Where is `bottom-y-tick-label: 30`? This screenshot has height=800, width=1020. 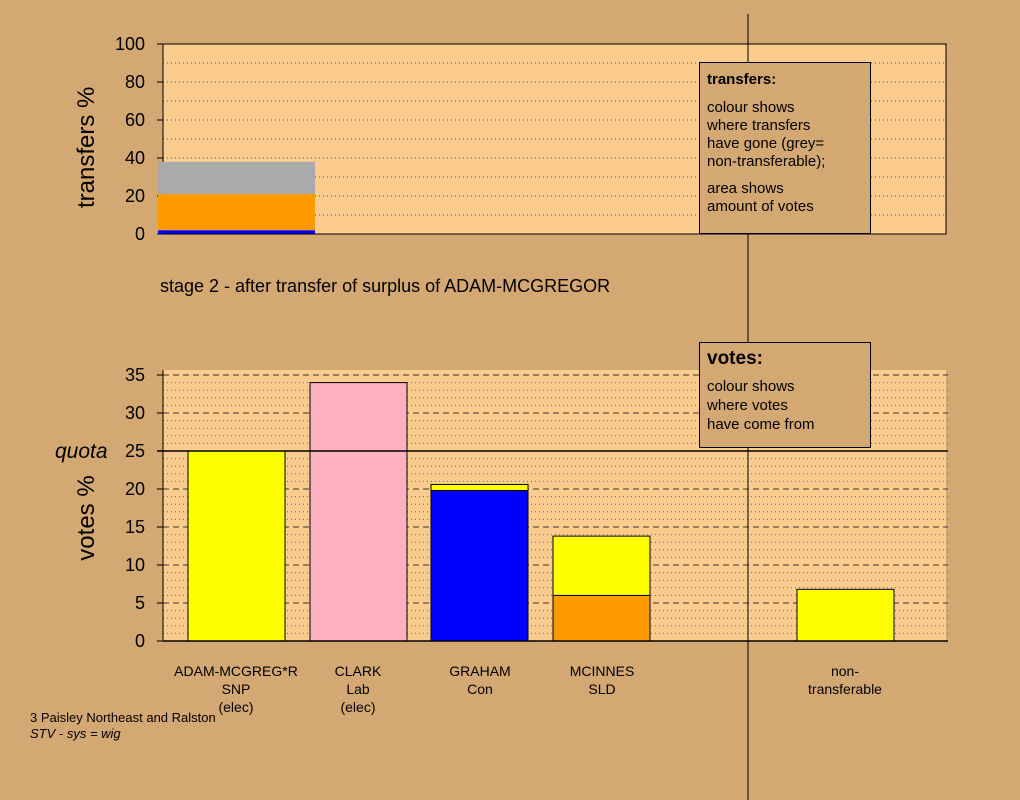
bottom-y-tick-label: 30 is located at coordinates (135, 413).